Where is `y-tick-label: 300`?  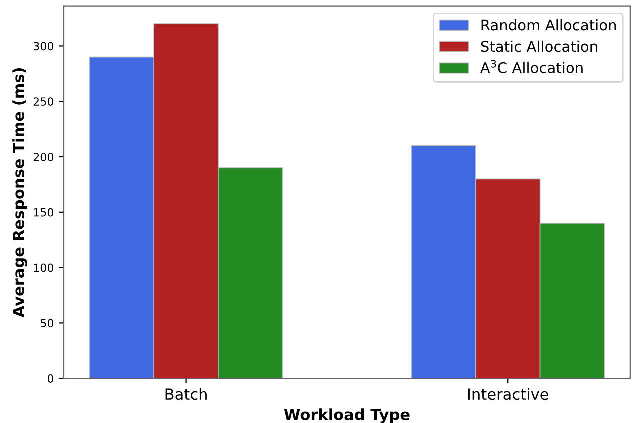
y-tick-label: 300 is located at coordinates (44, 46).